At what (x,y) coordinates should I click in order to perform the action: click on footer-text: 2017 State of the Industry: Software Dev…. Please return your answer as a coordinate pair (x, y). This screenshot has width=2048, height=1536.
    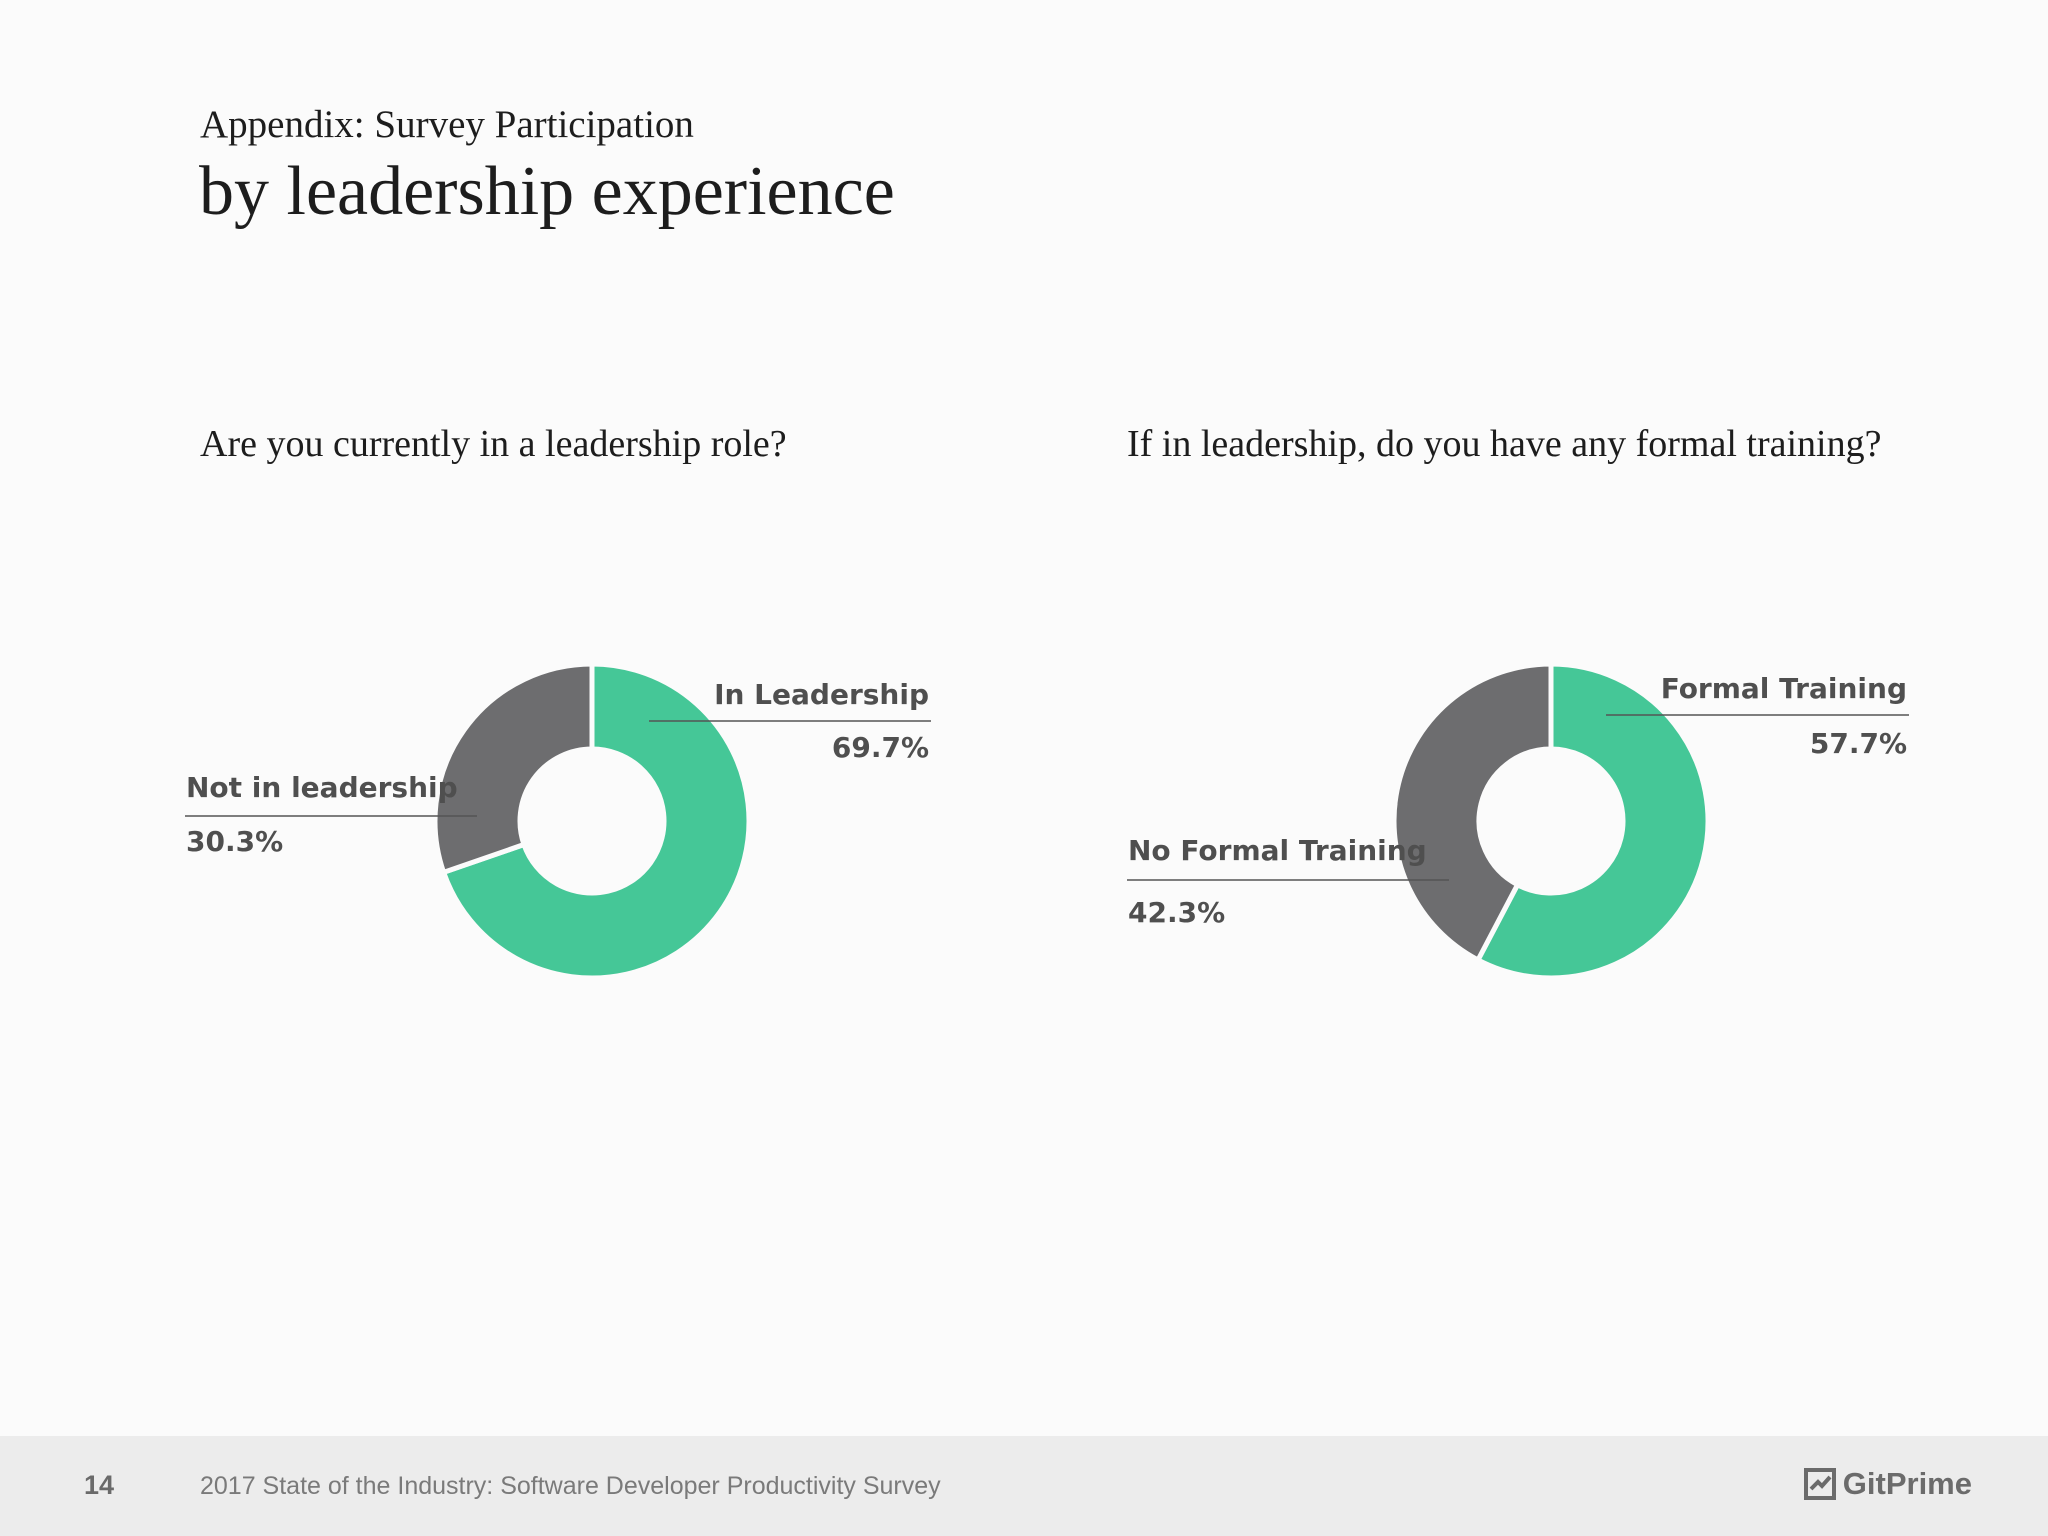
    Looking at the image, I should click on (570, 1486).